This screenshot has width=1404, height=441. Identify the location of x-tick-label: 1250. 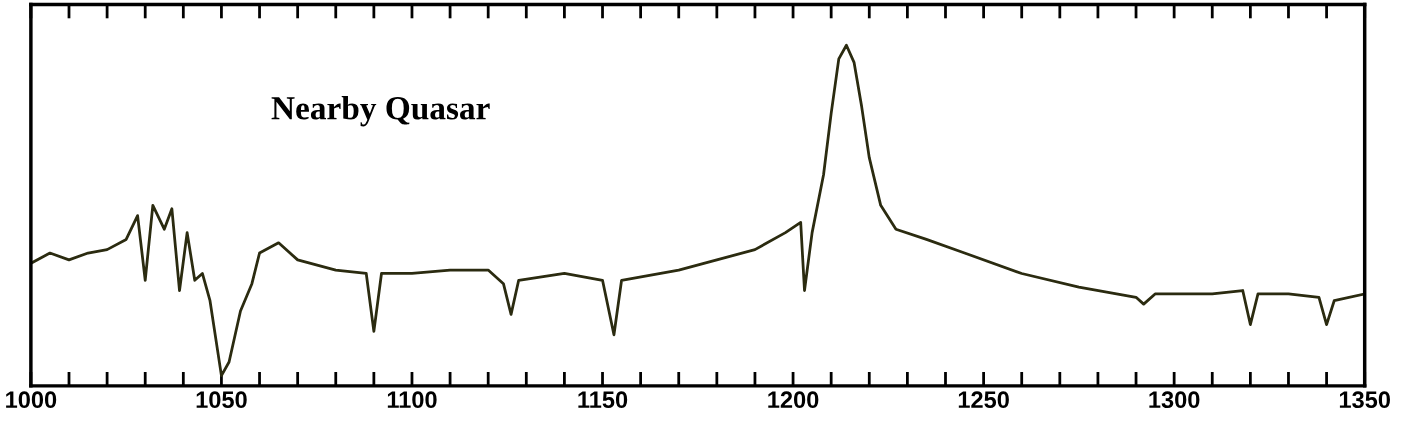
(983, 400).